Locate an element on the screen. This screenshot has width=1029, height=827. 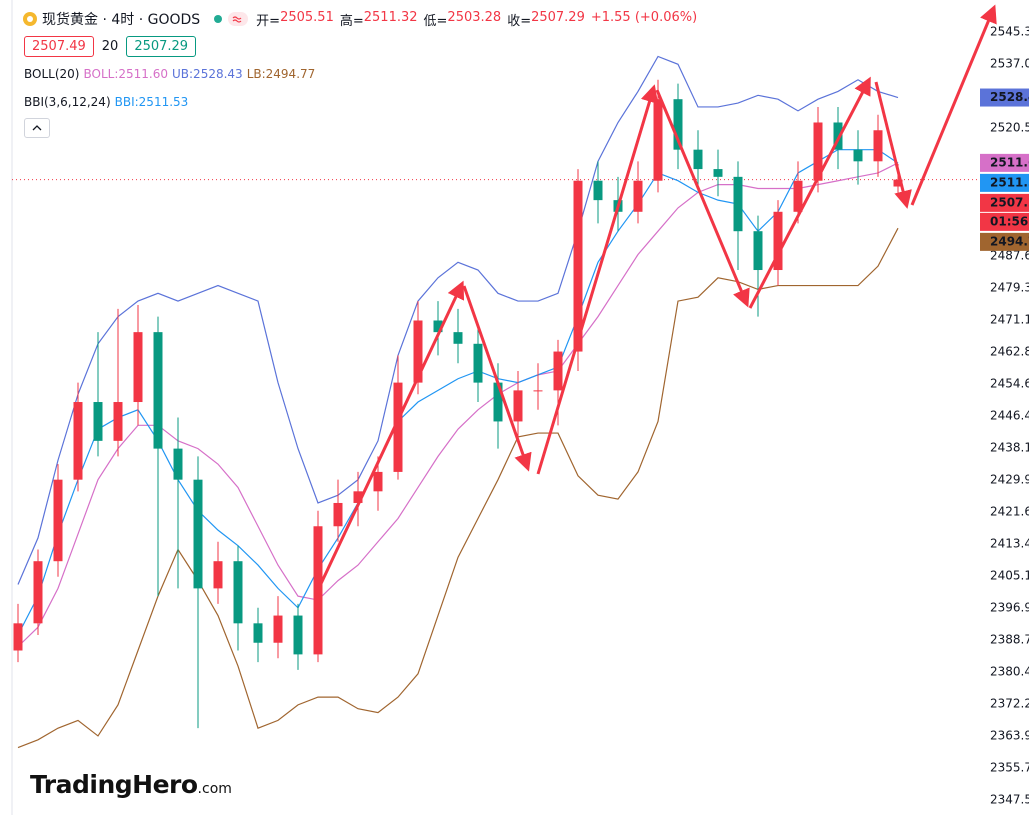
ohlc-item: 收= 2507.29 is located at coordinates (546, 19).